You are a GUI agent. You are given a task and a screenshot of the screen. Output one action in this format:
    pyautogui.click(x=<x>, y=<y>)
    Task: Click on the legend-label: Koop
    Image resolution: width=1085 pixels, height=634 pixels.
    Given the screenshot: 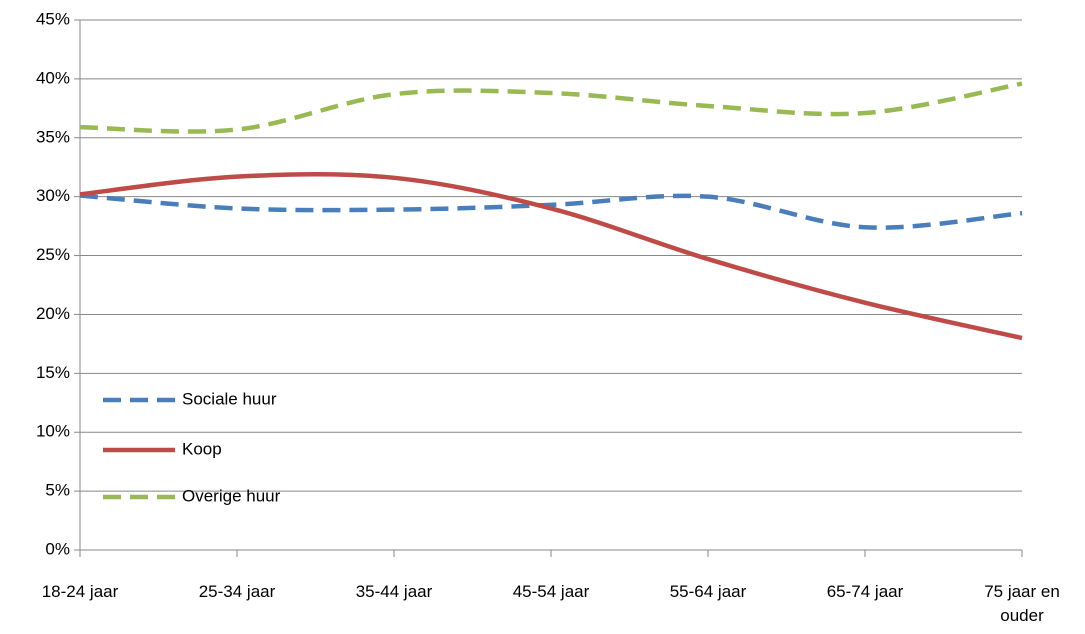 What is the action you would take?
    pyautogui.click(x=202, y=448)
    